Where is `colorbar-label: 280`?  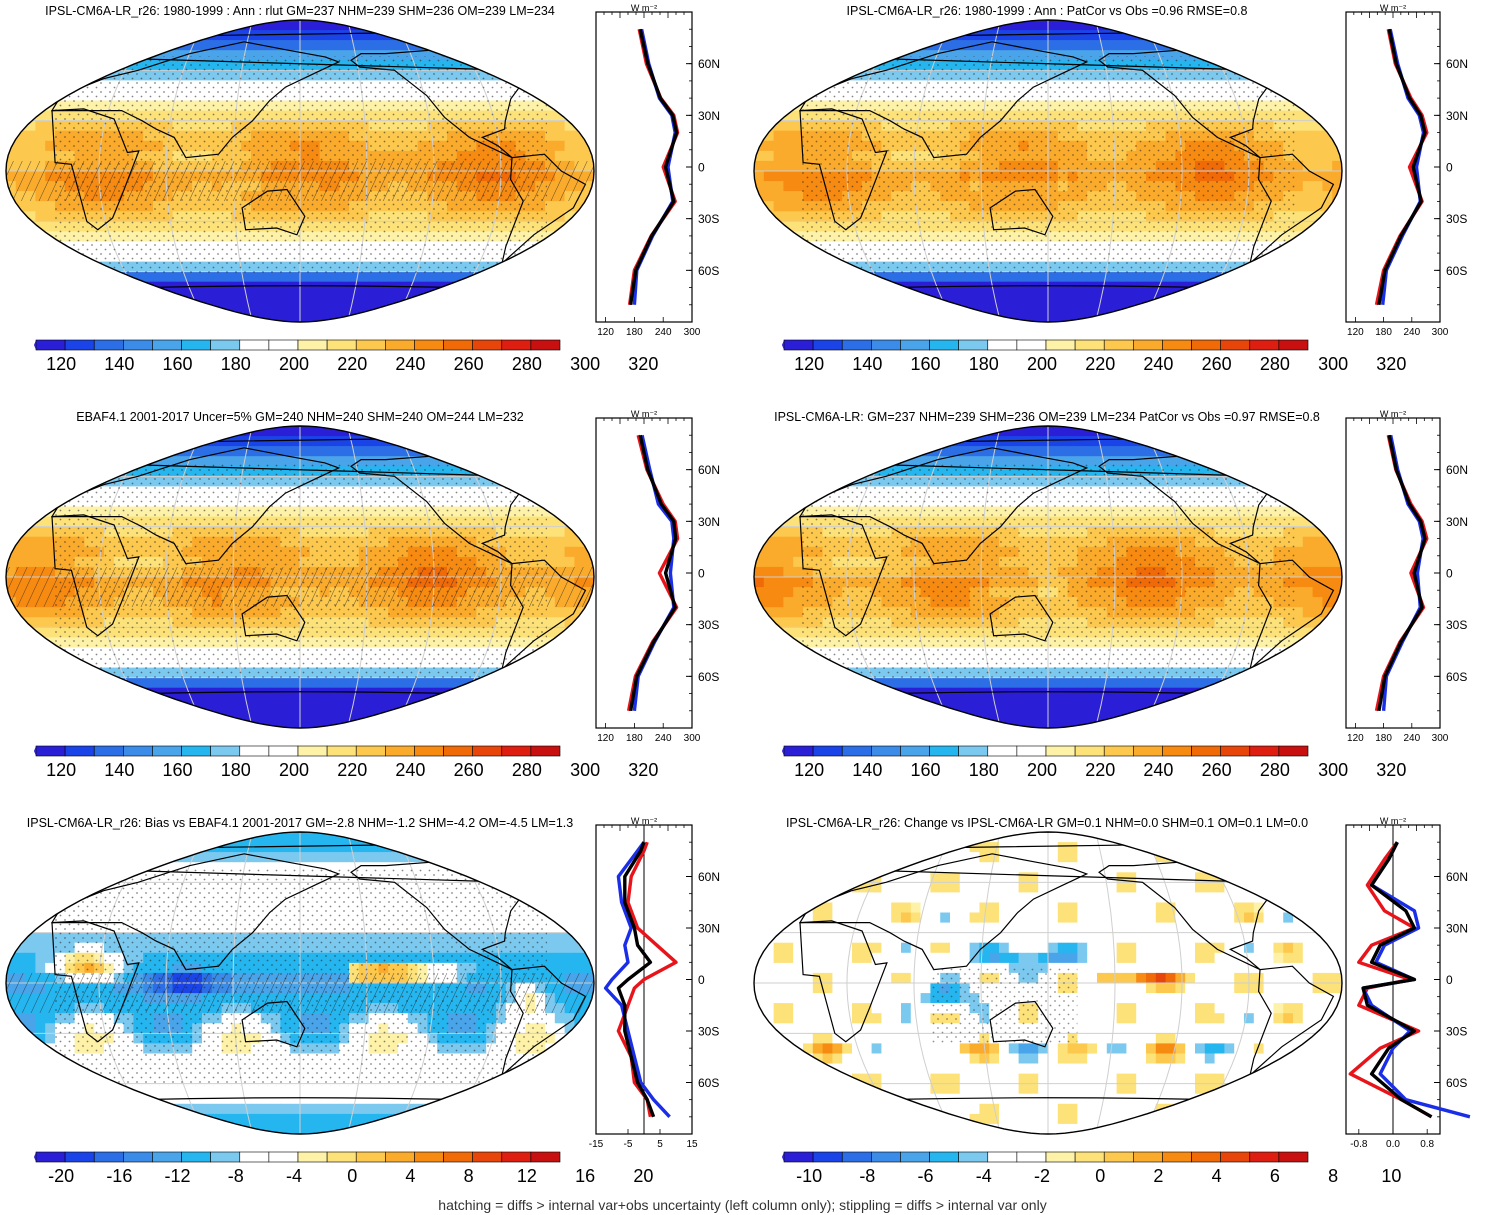
colorbar-label: 280 is located at coordinates (1275, 770).